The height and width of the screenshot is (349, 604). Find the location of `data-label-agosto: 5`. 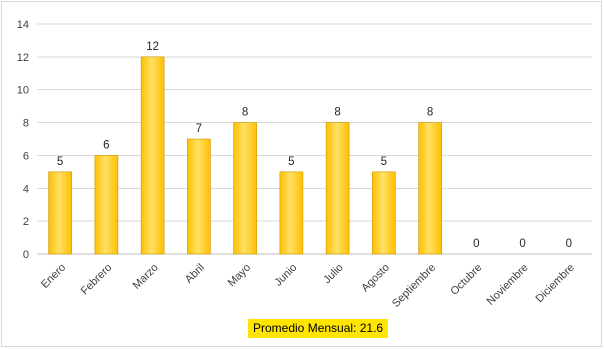

data-label-agosto: 5 is located at coordinates (384, 162).